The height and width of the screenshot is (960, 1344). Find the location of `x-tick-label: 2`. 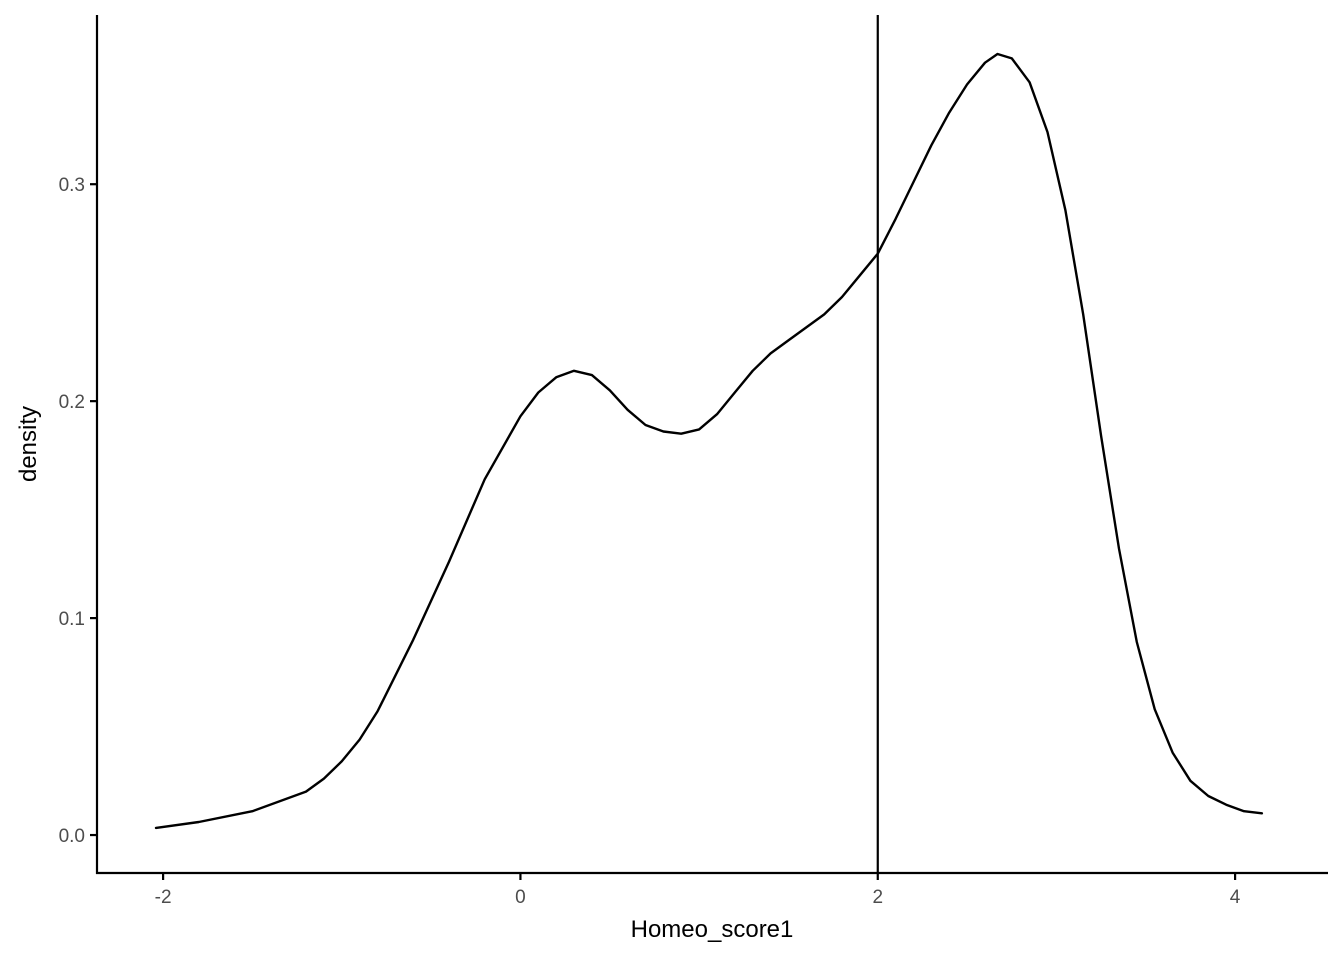

x-tick-label: 2 is located at coordinates (877, 897).